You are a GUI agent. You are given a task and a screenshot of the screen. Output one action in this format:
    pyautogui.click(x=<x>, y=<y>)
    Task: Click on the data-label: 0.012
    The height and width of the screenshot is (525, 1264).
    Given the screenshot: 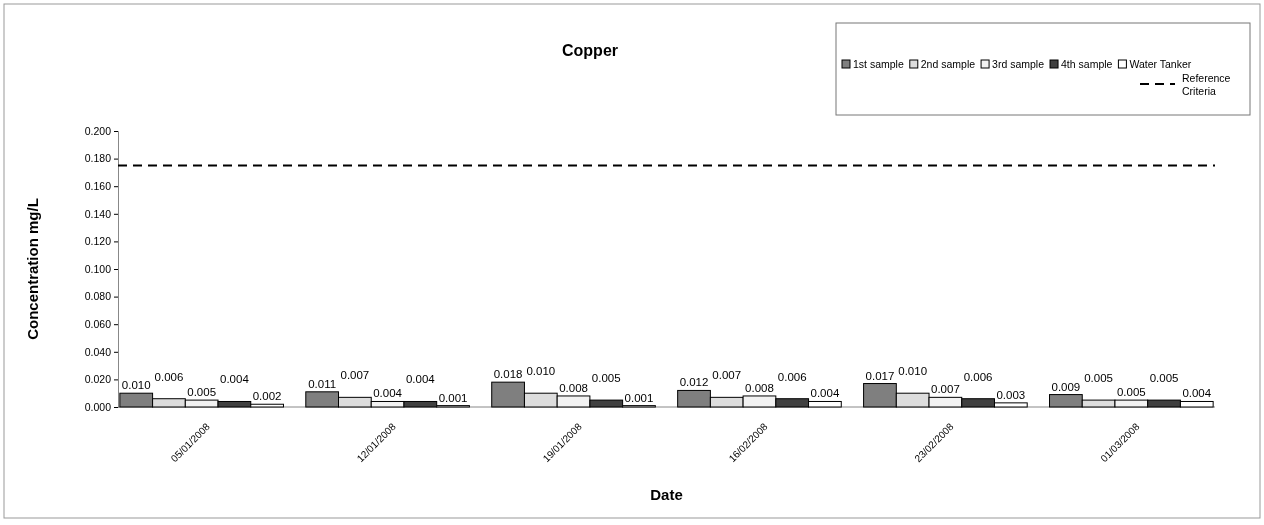 What is the action you would take?
    pyautogui.click(x=694, y=382)
    